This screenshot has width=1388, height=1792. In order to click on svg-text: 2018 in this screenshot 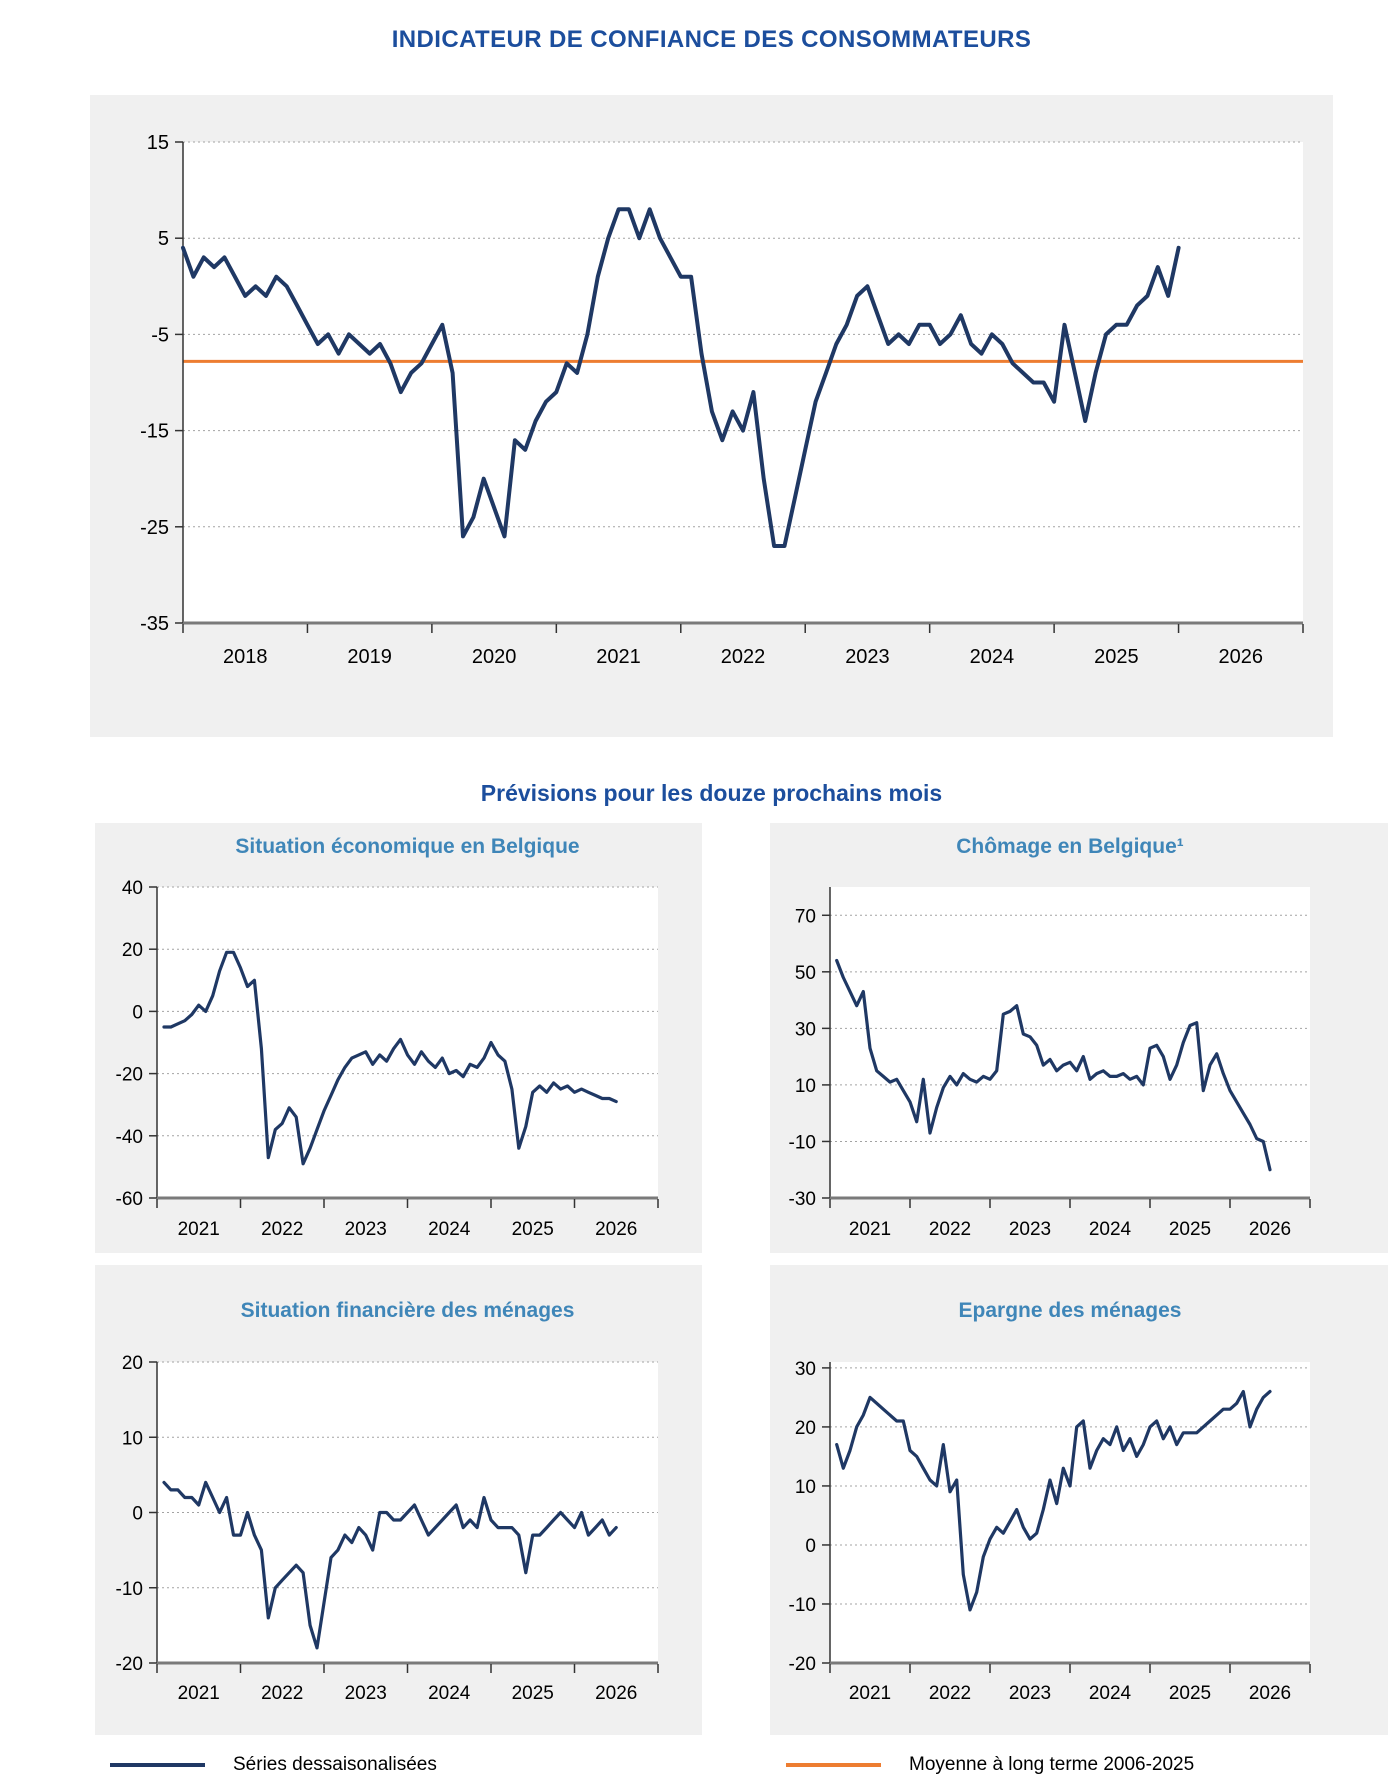, I will do `click(245, 657)`.